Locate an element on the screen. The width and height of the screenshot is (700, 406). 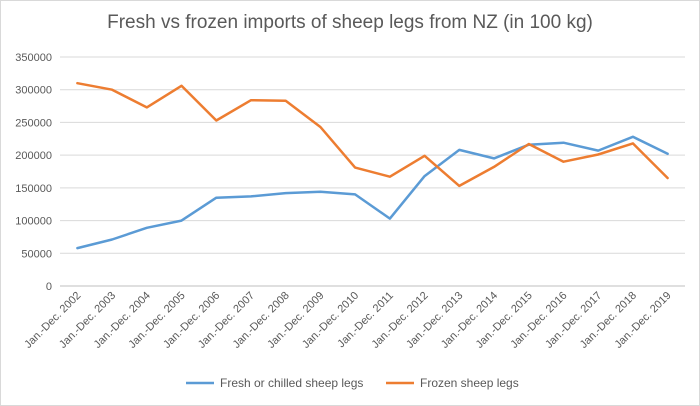
y-tick-label: 150000 is located at coordinates (33, 189).